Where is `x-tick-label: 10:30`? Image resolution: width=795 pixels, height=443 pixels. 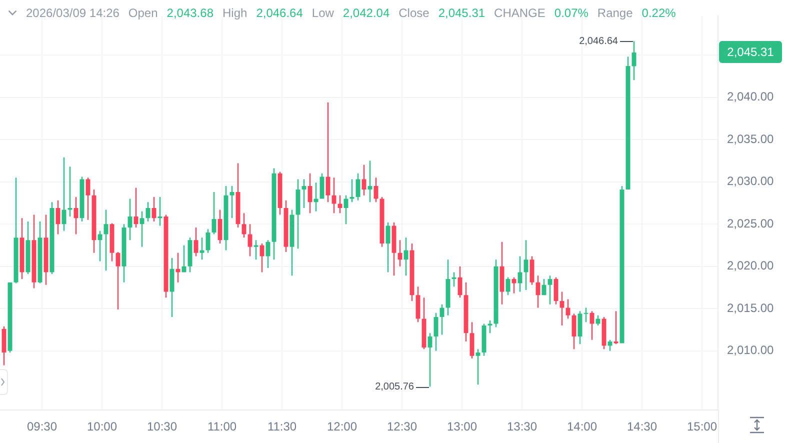 x-tick-label: 10:30 is located at coordinates (162, 427).